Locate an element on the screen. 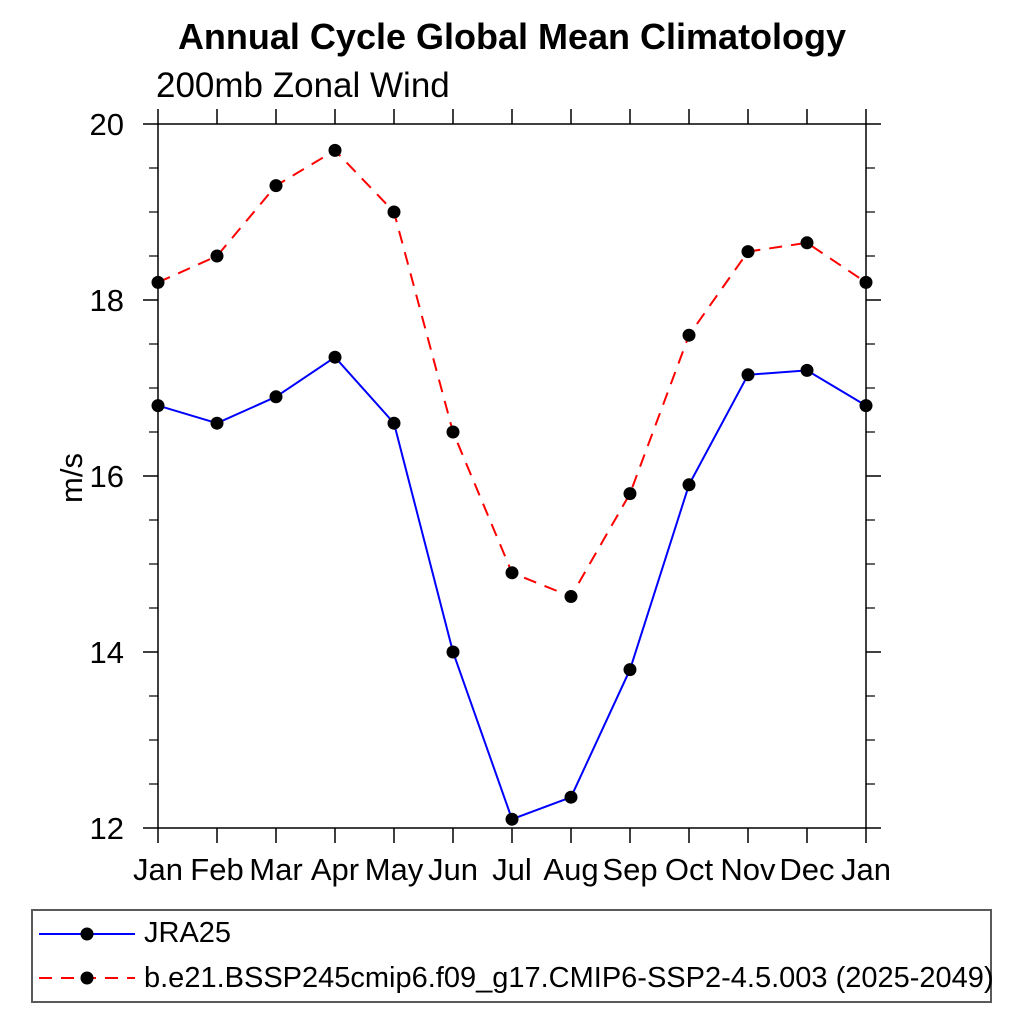  x-axis-tick-labels: Jan Feb Mar Apr May Jun Jul Aug Sep Oct Nov Dec Jan is located at coordinates (512, 869).